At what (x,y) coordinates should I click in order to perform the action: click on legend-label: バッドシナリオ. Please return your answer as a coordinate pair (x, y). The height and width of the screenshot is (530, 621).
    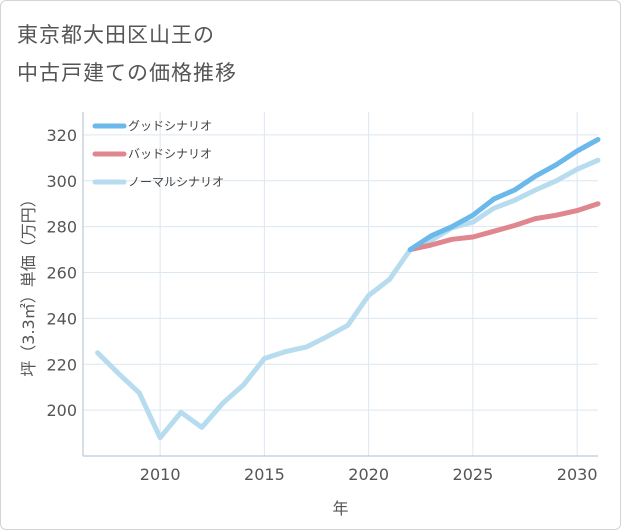
    Looking at the image, I should click on (170, 154).